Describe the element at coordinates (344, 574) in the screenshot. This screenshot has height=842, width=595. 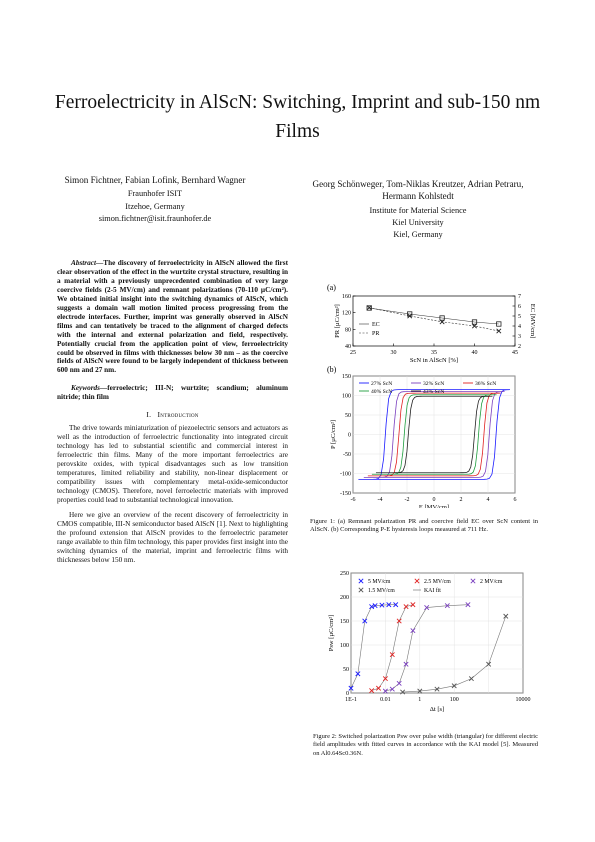
I see `figure-2-y-tick-label: 250` at that location.